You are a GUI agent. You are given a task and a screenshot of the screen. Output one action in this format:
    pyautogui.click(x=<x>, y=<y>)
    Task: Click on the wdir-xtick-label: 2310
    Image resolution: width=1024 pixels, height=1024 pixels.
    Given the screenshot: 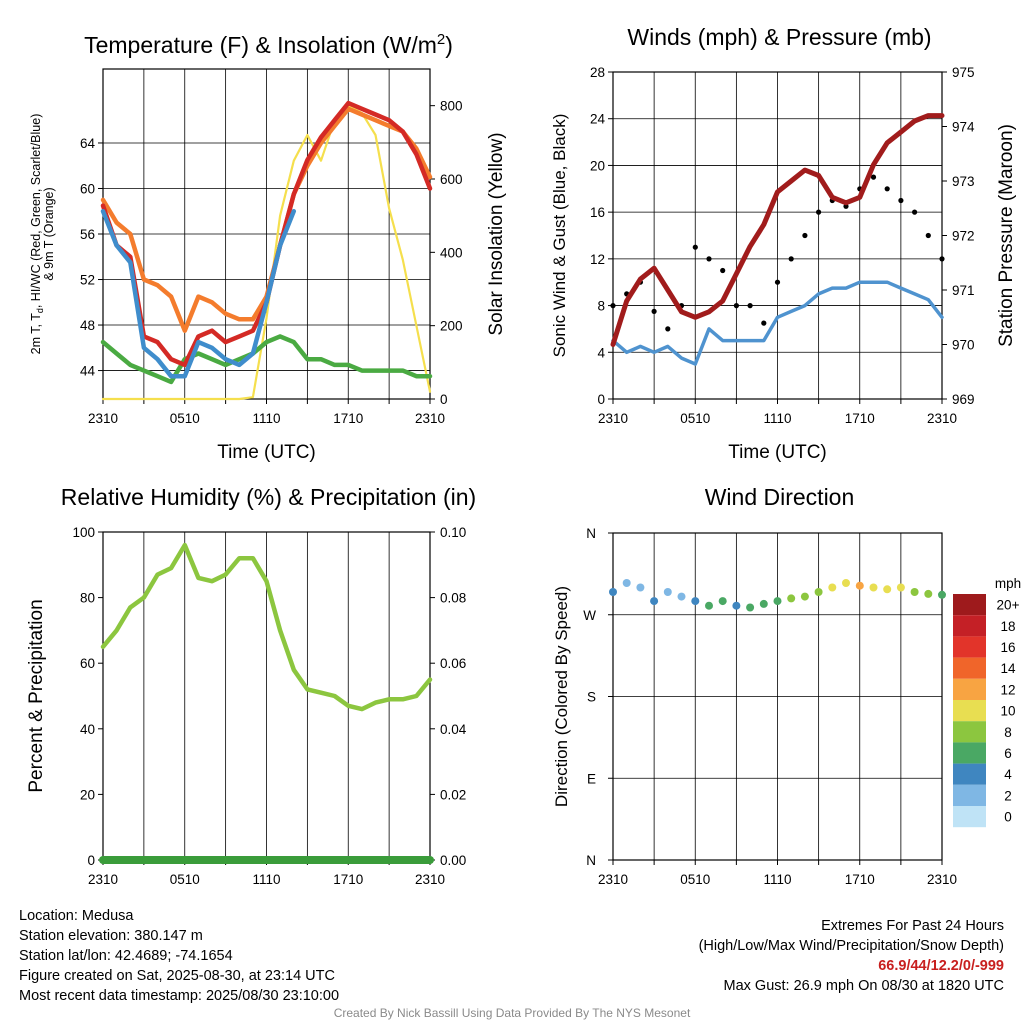 What is the action you would take?
    pyautogui.click(x=613, y=879)
    